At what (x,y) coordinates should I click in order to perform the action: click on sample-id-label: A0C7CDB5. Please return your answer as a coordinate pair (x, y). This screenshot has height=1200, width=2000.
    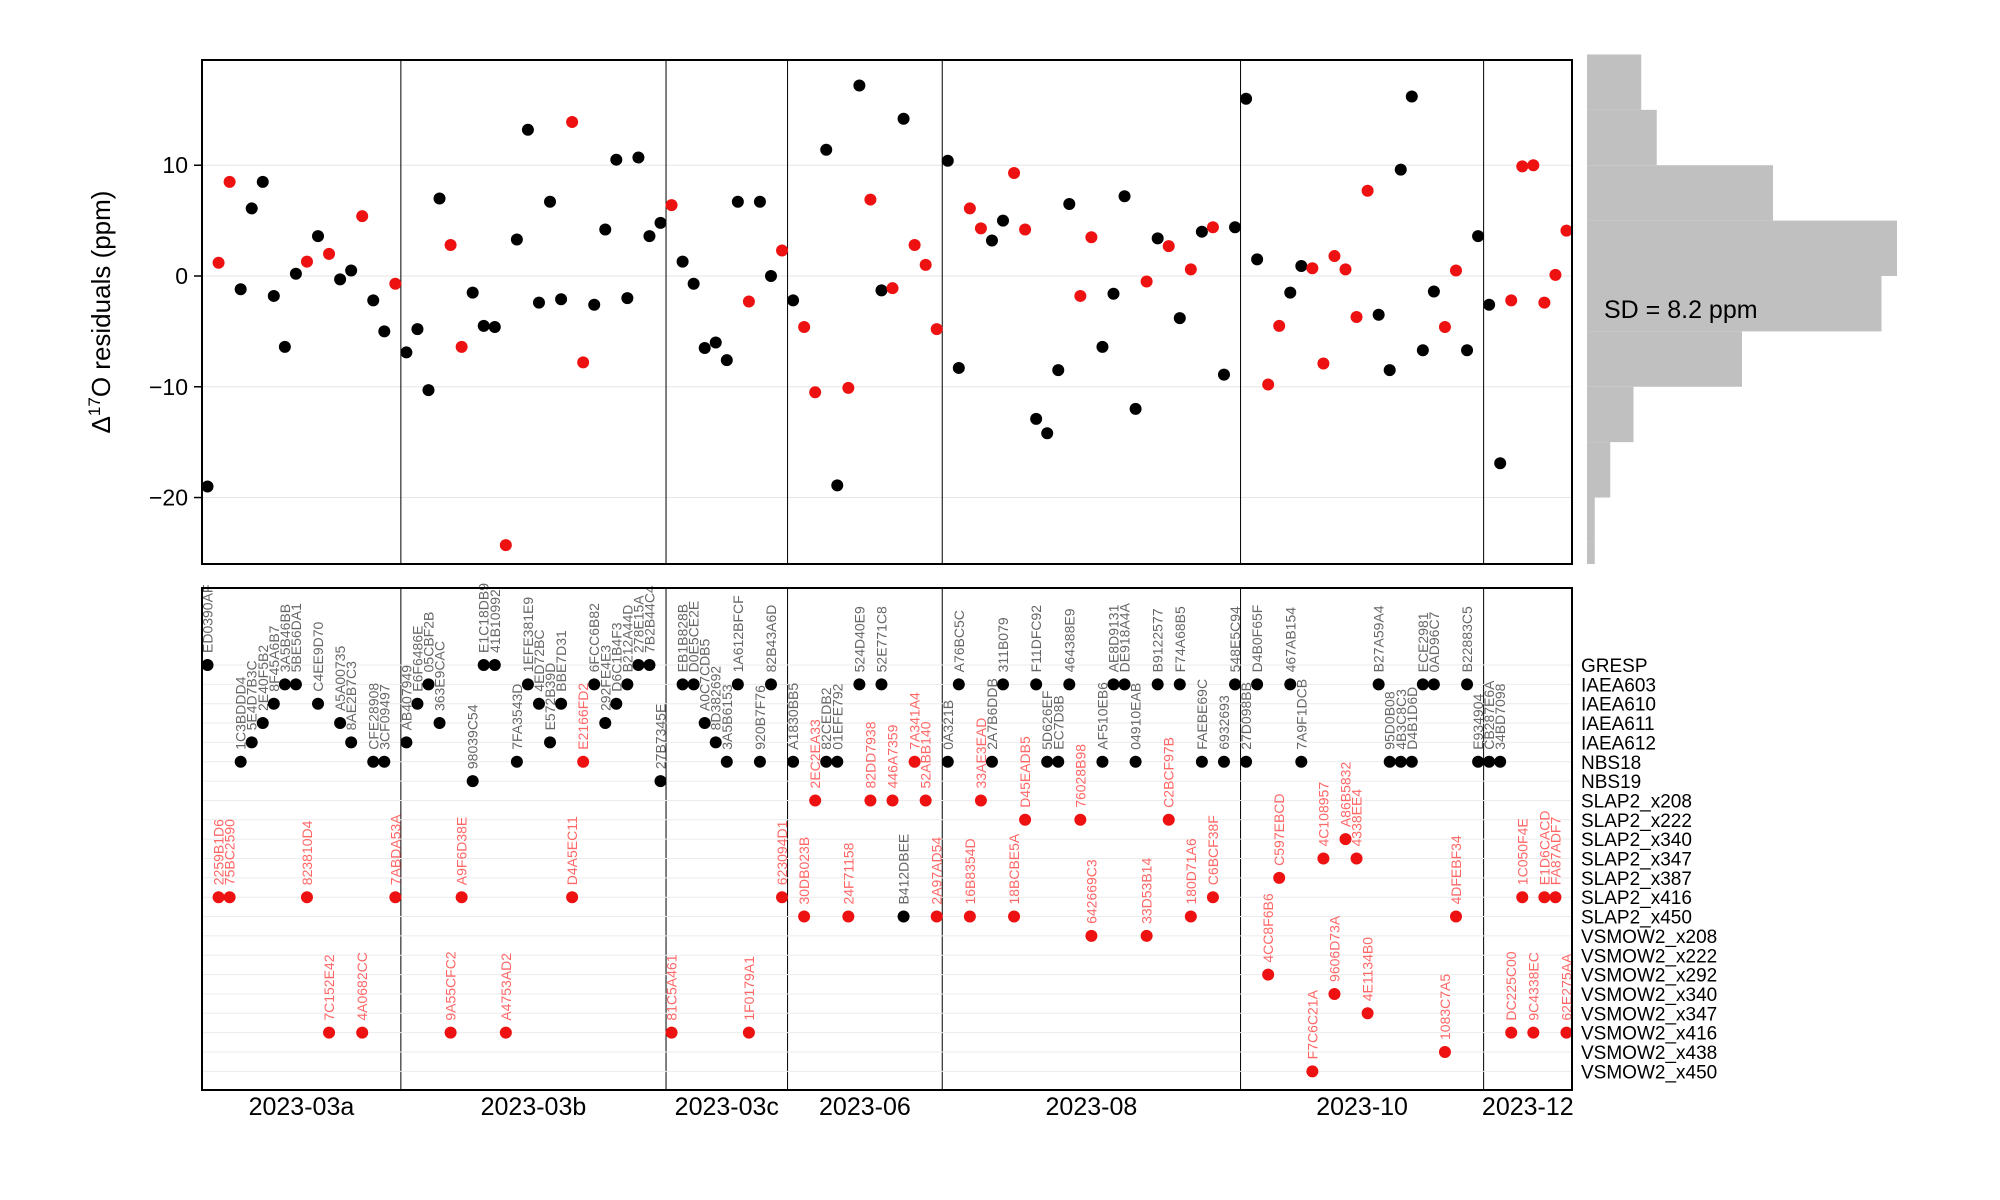
    Looking at the image, I should click on (705, 674).